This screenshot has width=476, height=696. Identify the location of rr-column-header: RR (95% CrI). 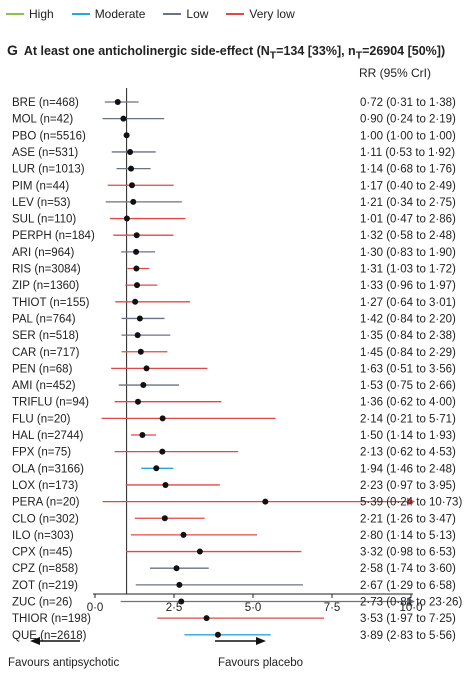
(395, 73).